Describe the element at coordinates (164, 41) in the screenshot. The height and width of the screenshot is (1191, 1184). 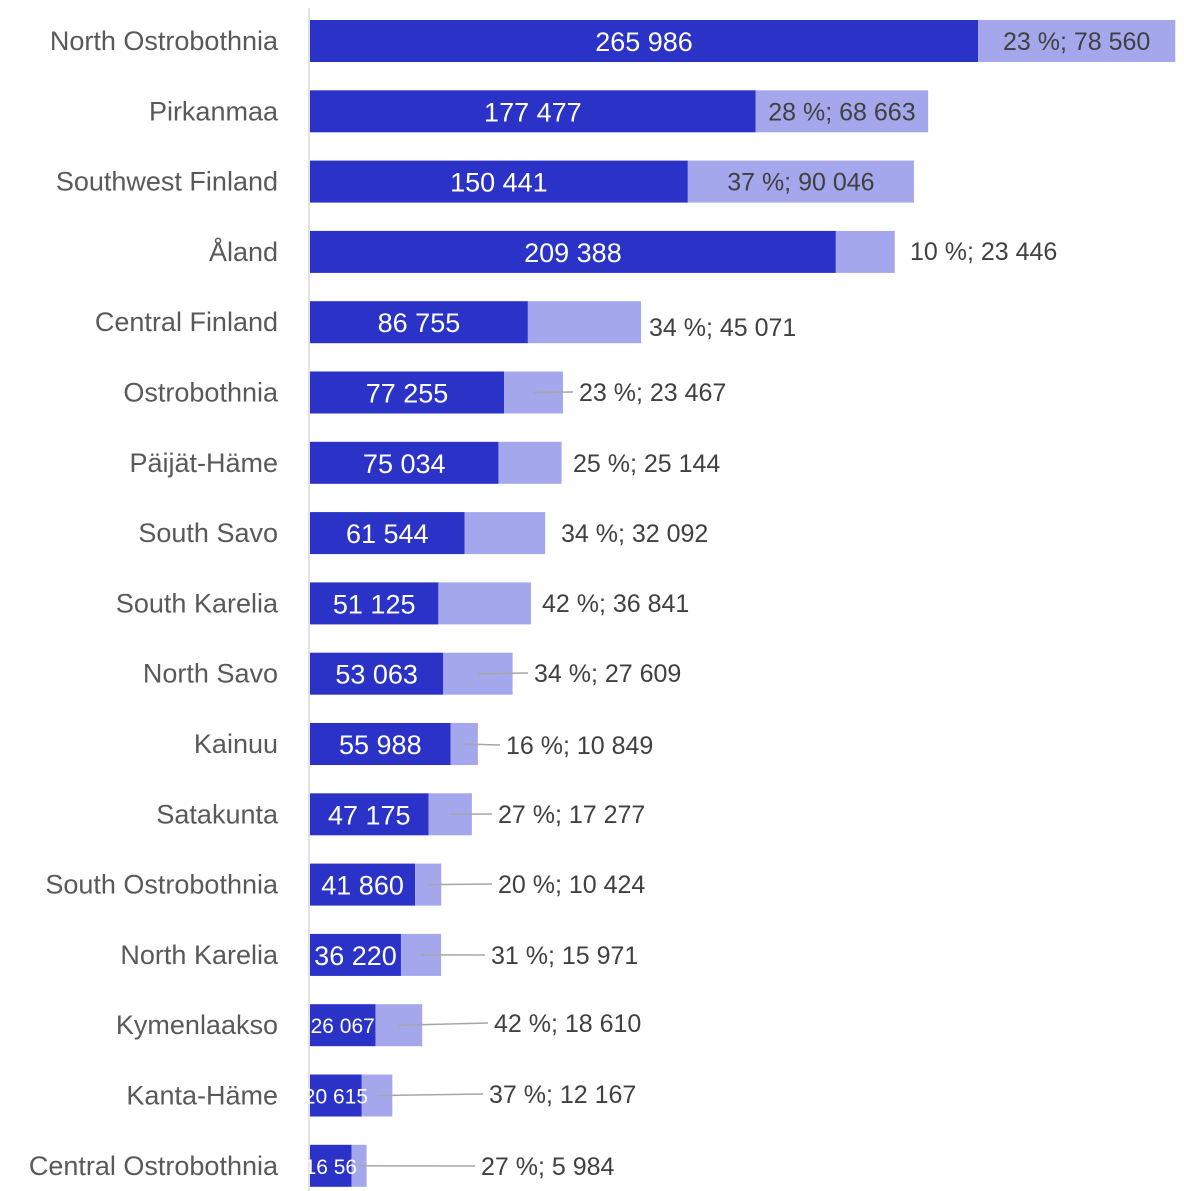
I see `category-label: North Ostrobothnia` at that location.